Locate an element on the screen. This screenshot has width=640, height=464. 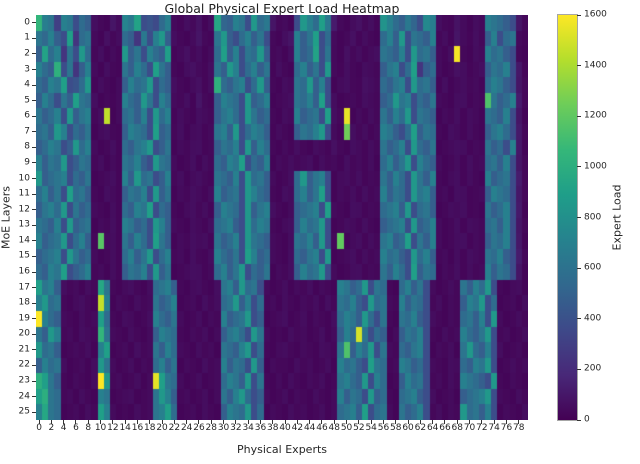
x-tick-label: 0 is located at coordinates (39, 428).